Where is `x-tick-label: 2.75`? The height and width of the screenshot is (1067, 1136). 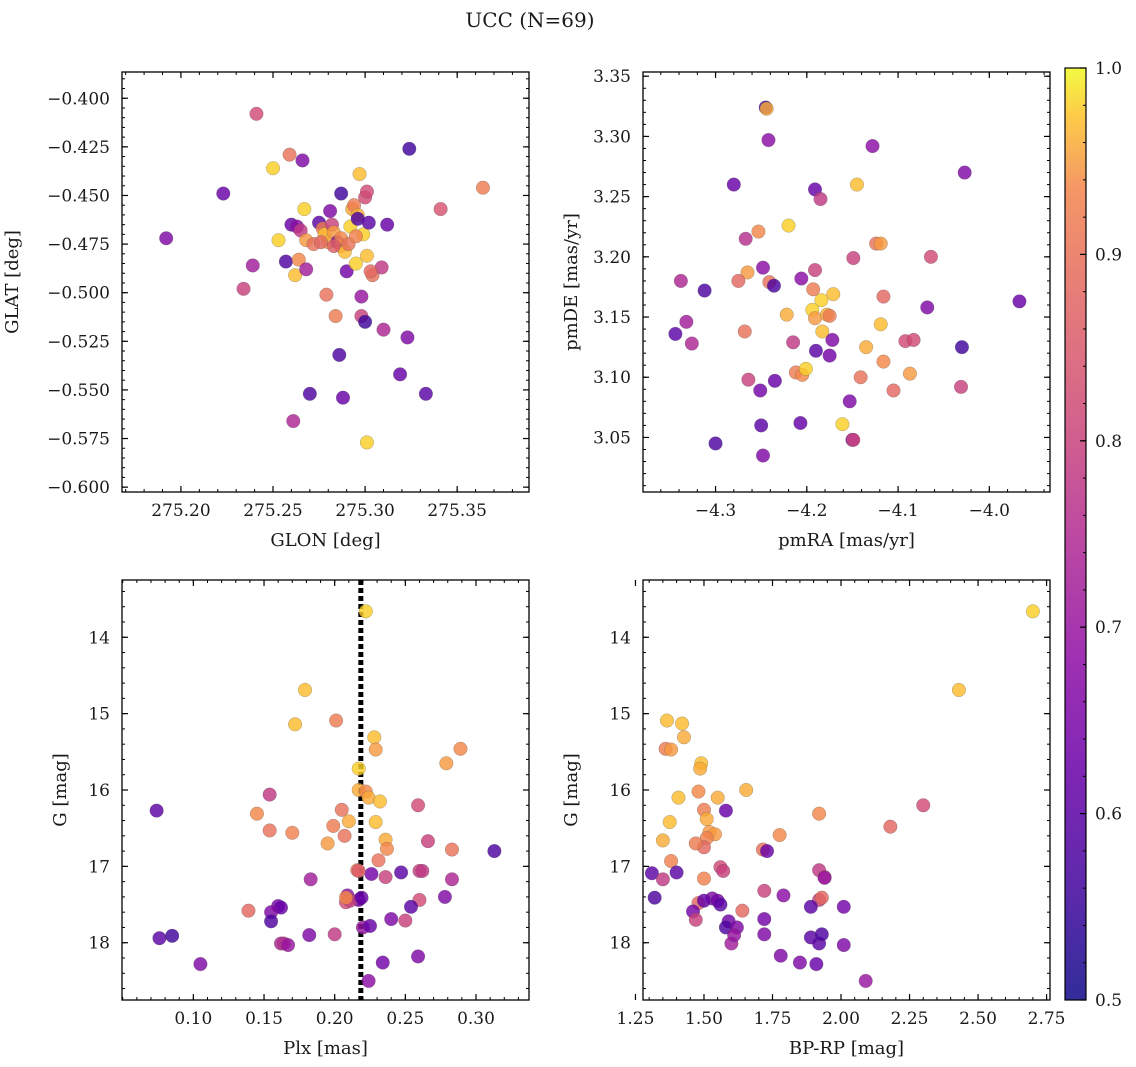
x-tick-label: 2.75 is located at coordinates (1047, 1019).